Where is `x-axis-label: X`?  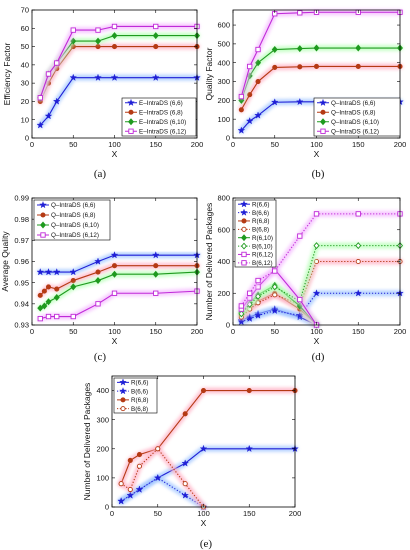
x-axis-label: X is located at coordinates (204, 523).